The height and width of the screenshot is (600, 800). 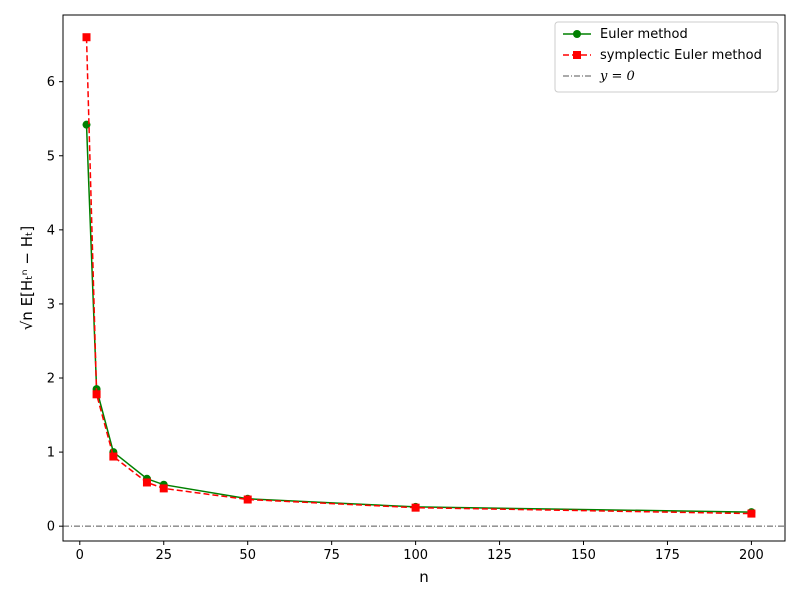 What do you see at coordinates (51, 304) in the screenshot?
I see `y-tick-label-3: 3` at bounding box center [51, 304].